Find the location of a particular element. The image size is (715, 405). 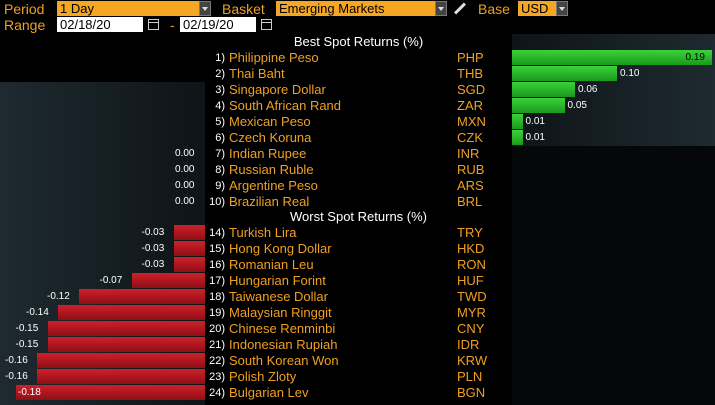

currency-code: IDR is located at coordinates (468, 344).